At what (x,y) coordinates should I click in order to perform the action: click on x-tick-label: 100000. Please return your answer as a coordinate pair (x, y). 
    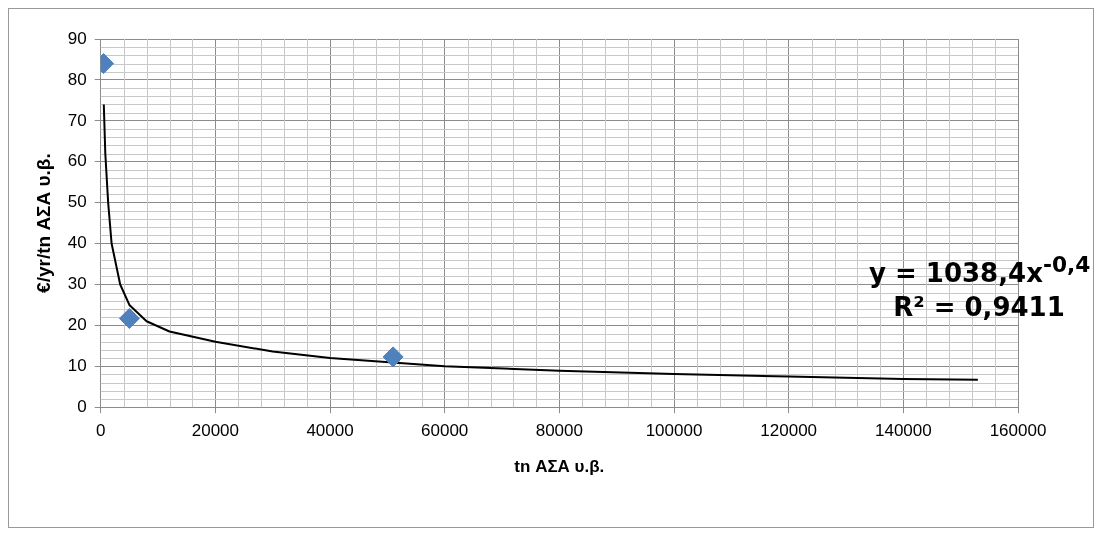
    Looking at the image, I should click on (674, 431).